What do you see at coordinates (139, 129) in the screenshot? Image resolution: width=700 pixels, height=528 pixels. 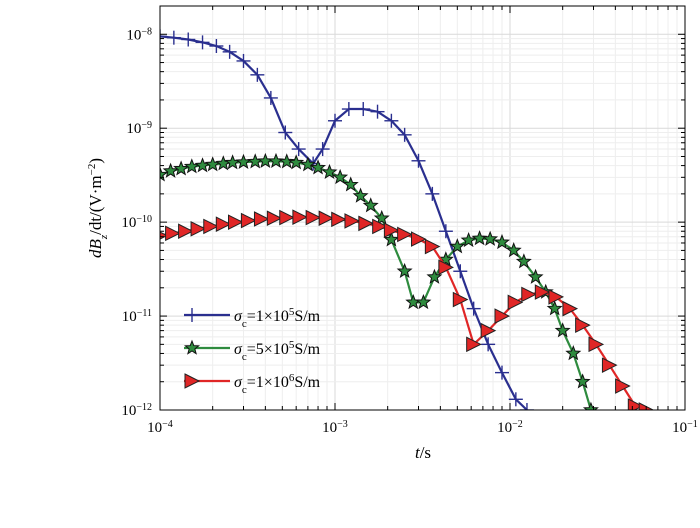 I see `y-tick-label: 10−9` at bounding box center [139, 129].